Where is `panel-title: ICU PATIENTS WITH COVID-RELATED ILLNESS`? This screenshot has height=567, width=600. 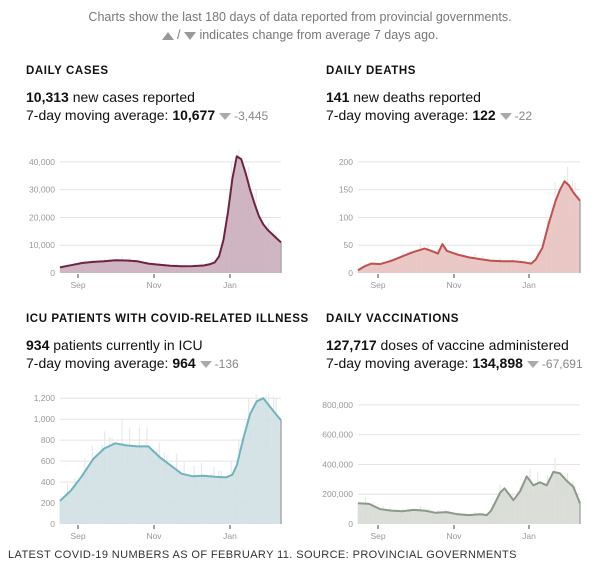 panel-title: ICU PATIENTS WITH COVID-RELATED ILLNESS is located at coordinates (167, 319).